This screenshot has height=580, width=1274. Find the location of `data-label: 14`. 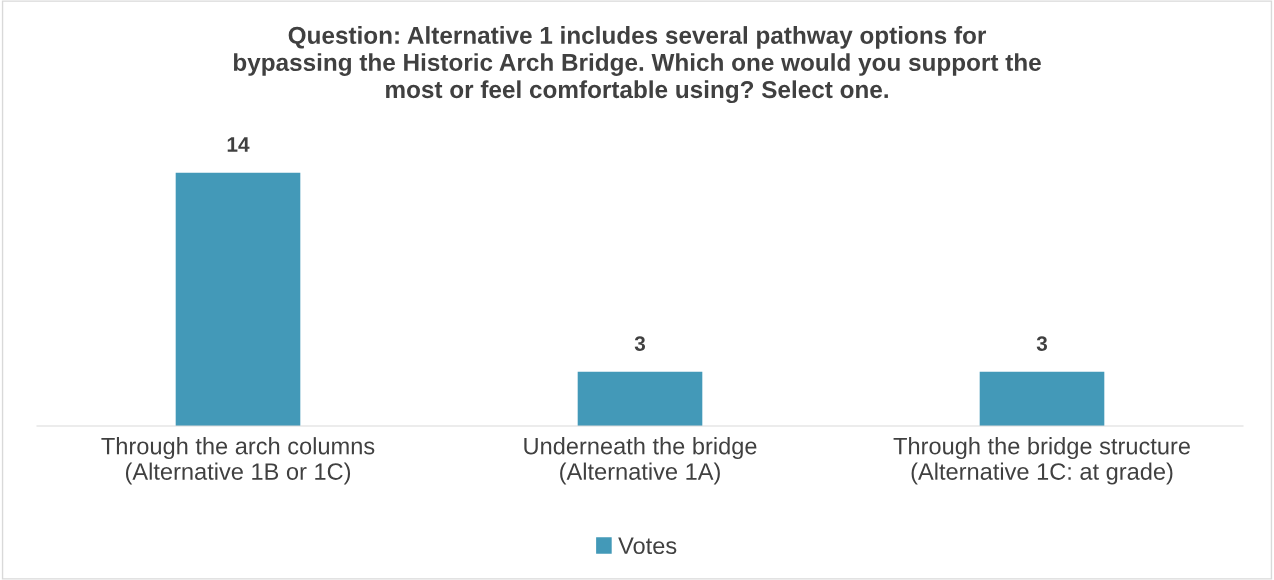

data-label: 14 is located at coordinates (238, 144).